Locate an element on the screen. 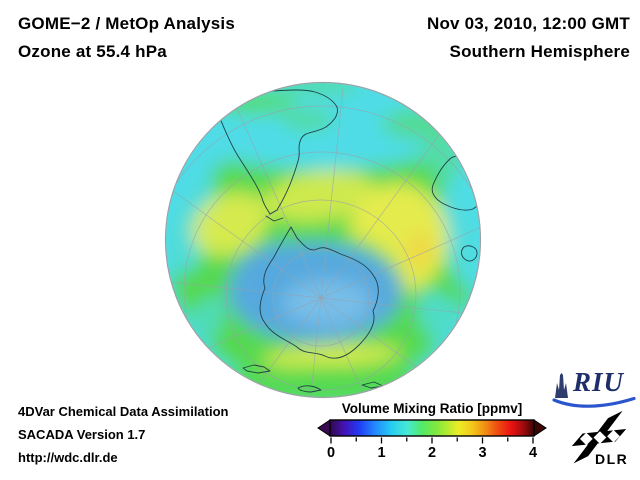 This screenshot has width=640, height=480. colorbar-scale is located at coordinates (432, 431).